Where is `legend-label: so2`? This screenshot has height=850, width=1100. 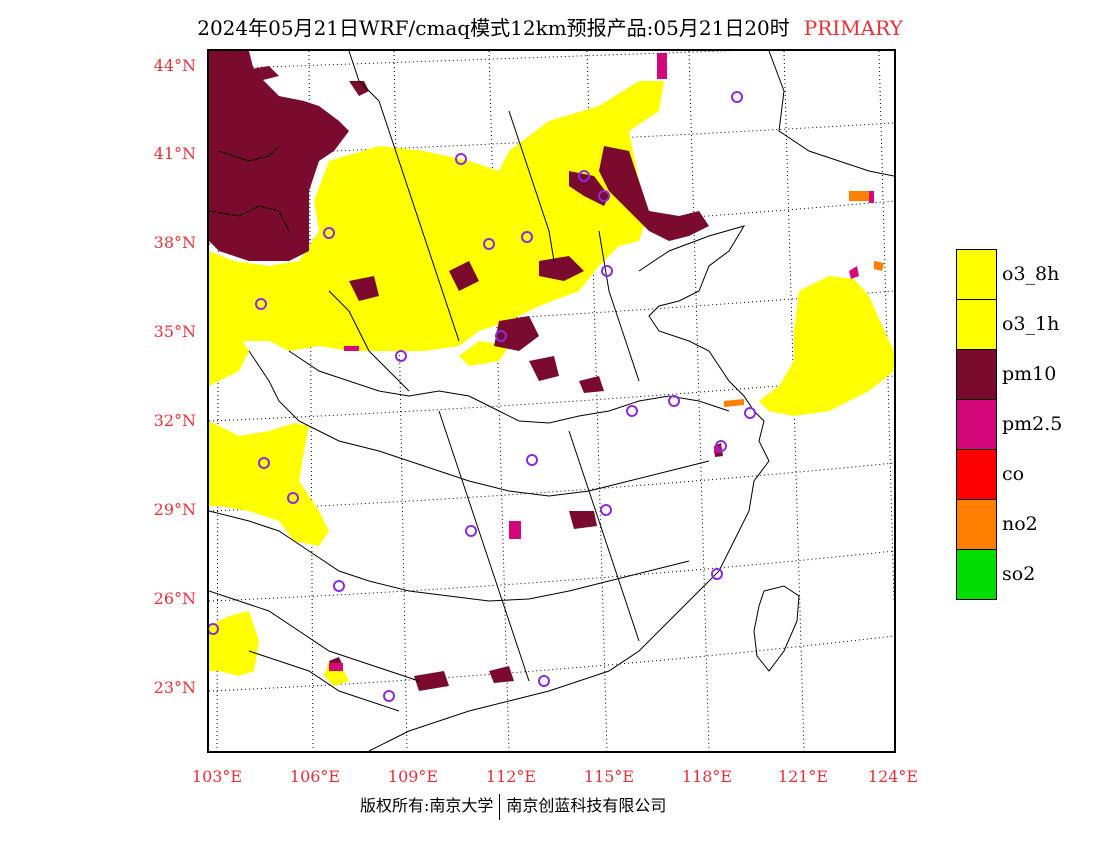 legend-label: so2 is located at coordinates (1019, 574).